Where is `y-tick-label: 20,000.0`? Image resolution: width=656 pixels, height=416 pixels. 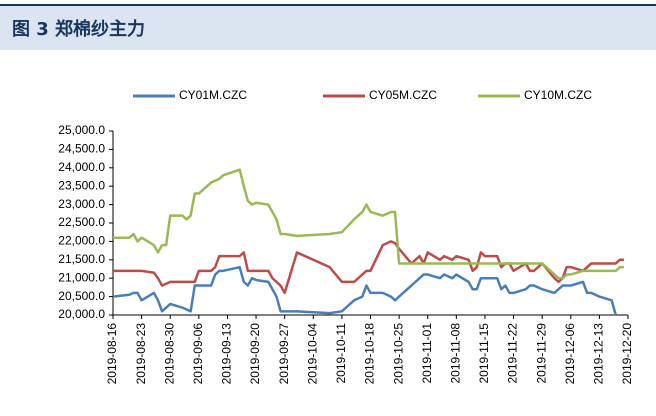
y-tick-label: 20,000.0 is located at coordinates (81, 314).